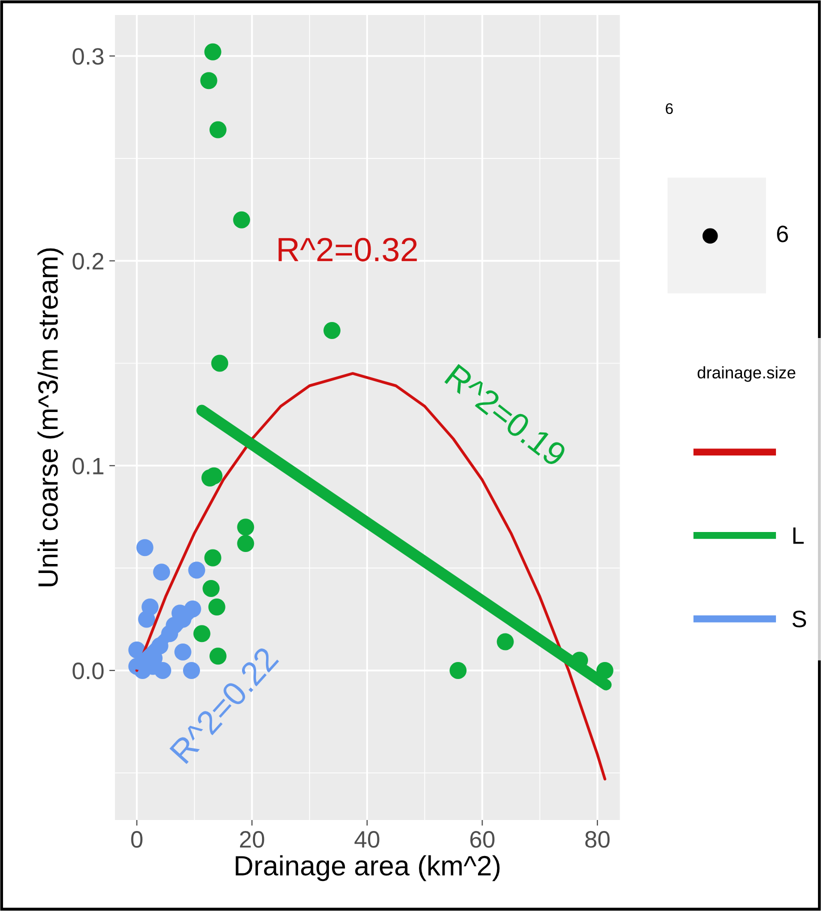 The width and height of the screenshot is (821, 911). What do you see at coordinates (347, 250) in the screenshot?
I see `annotation: R^2=0.32` at bounding box center [347, 250].